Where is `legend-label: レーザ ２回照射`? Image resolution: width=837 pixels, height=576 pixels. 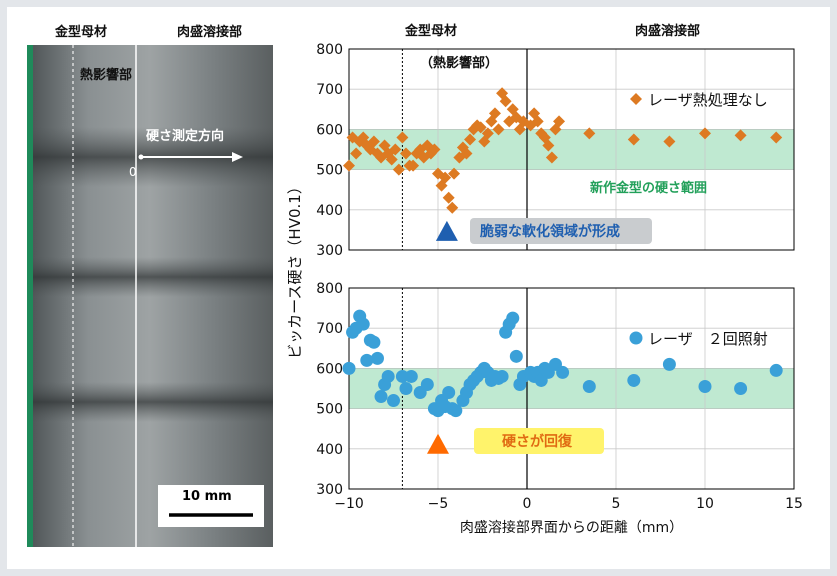 legend-label: レーザ ２回照射 is located at coordinates (708, 339).